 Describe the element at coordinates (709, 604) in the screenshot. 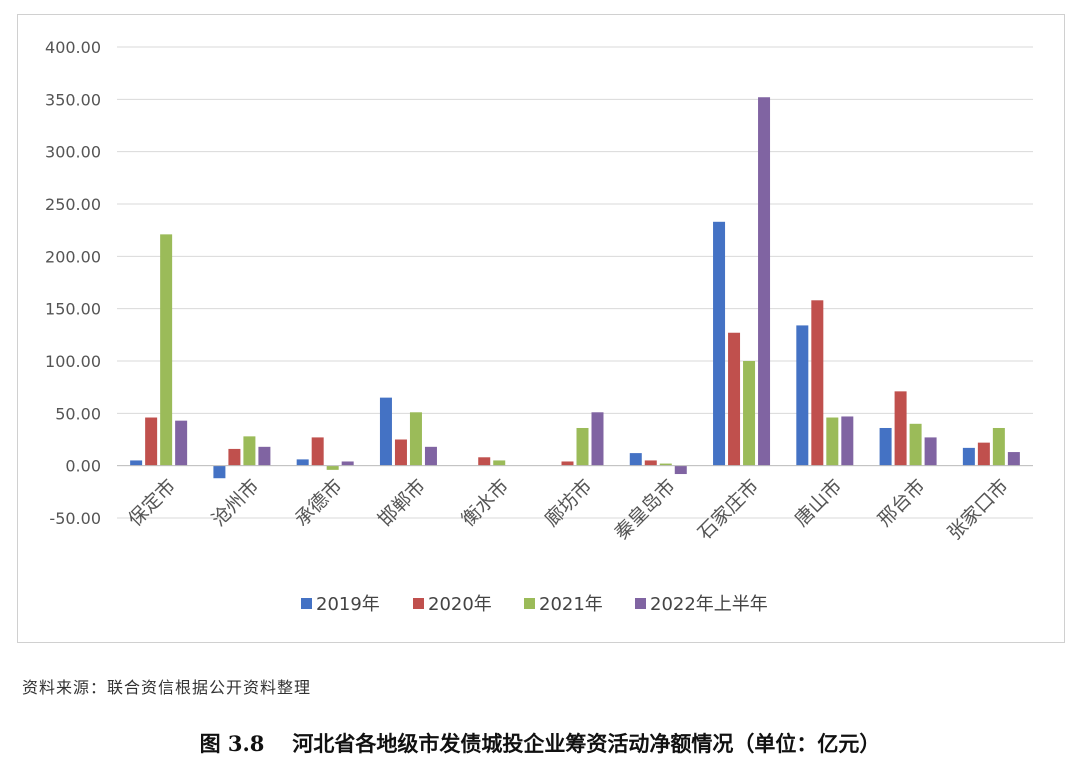

I see `legend-label: 2022年上半年` at that location.